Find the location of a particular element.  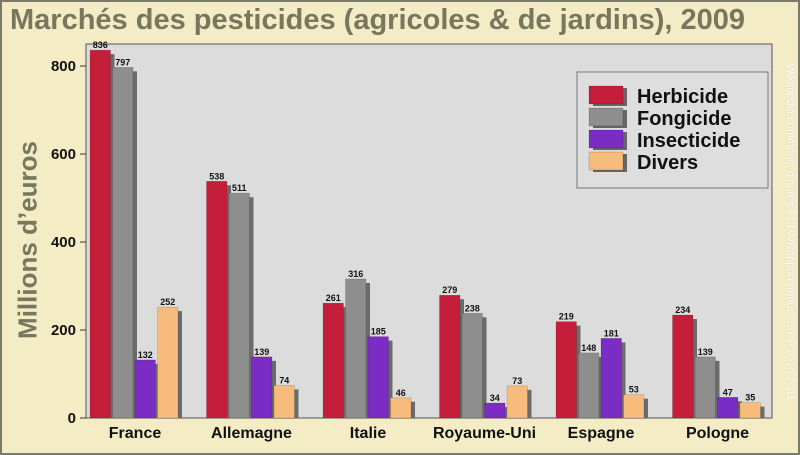

legend-label: Herbicide is located at coordinates (682, 97).